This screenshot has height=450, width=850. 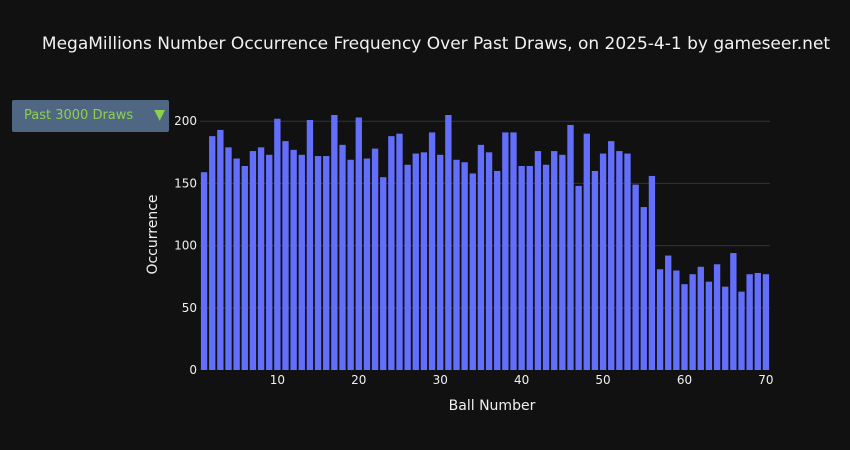 What do you see at coordinates (189, 308) in the screenshot?
I see `y-tick-label: 50` at bounding box center [189, 308].